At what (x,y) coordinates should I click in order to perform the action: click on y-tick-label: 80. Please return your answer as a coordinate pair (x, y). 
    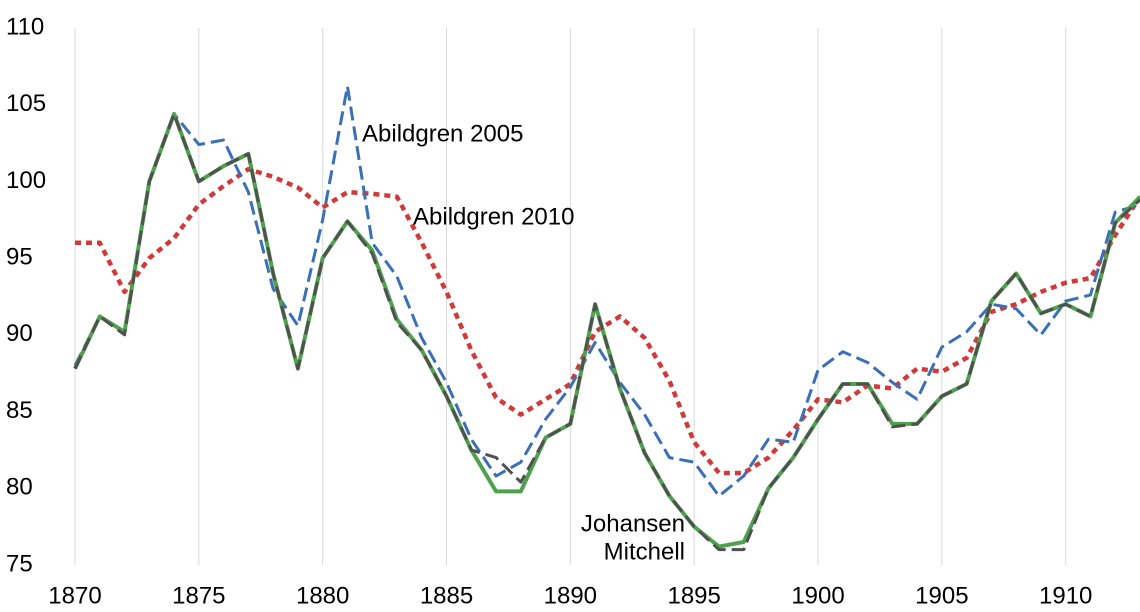
    Looking at the image, I should click on (19, 487).